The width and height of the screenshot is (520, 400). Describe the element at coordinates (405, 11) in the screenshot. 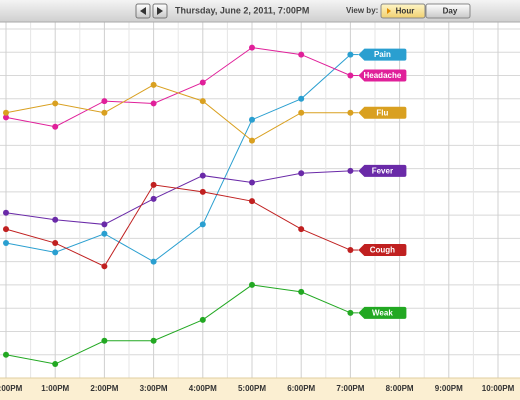

I see `button-label: Hour` at that location.